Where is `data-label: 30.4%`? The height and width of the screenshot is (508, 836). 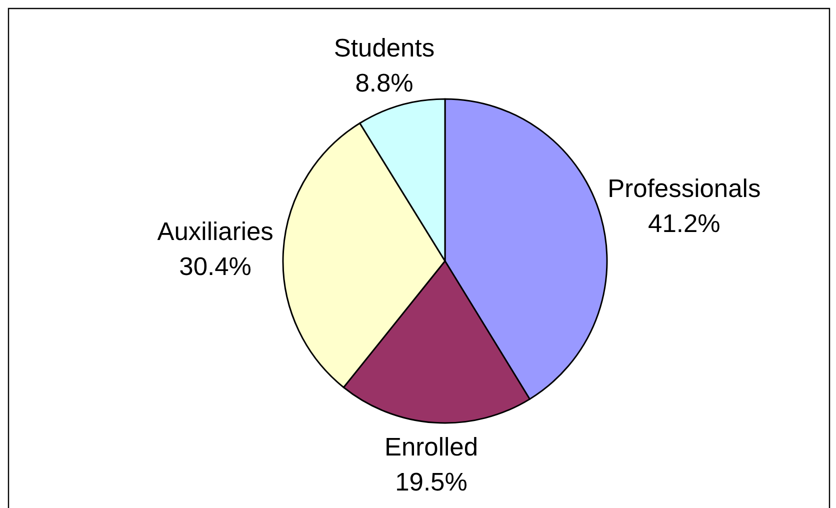
data-label: 30.4% is located at coordinates (215, 266).